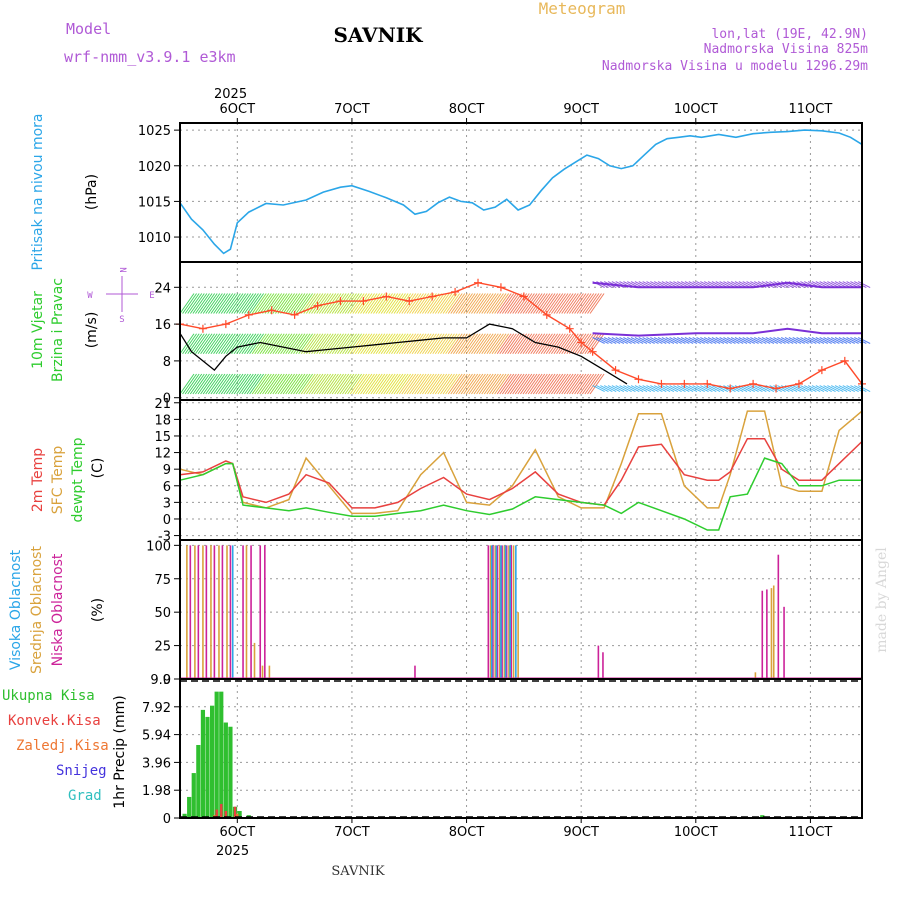 The image size is (900, 900). Describe the element at coordinates (121, 320) in the screenshot. I see `compass-south: S` at that location.